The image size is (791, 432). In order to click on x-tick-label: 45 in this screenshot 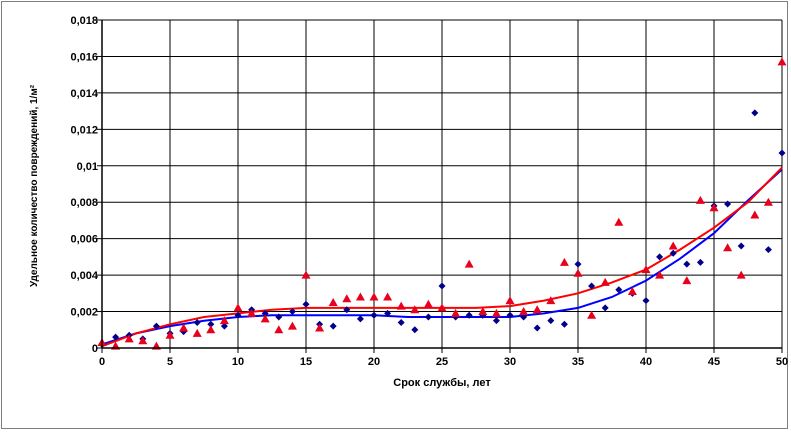, I will do `click(714, 362)`.